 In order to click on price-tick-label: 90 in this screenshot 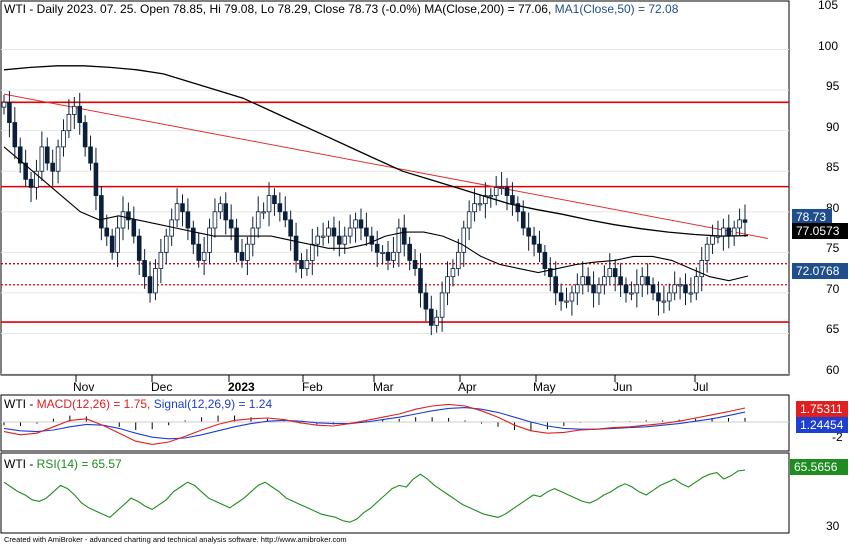, I will do `click(833, 127)`.